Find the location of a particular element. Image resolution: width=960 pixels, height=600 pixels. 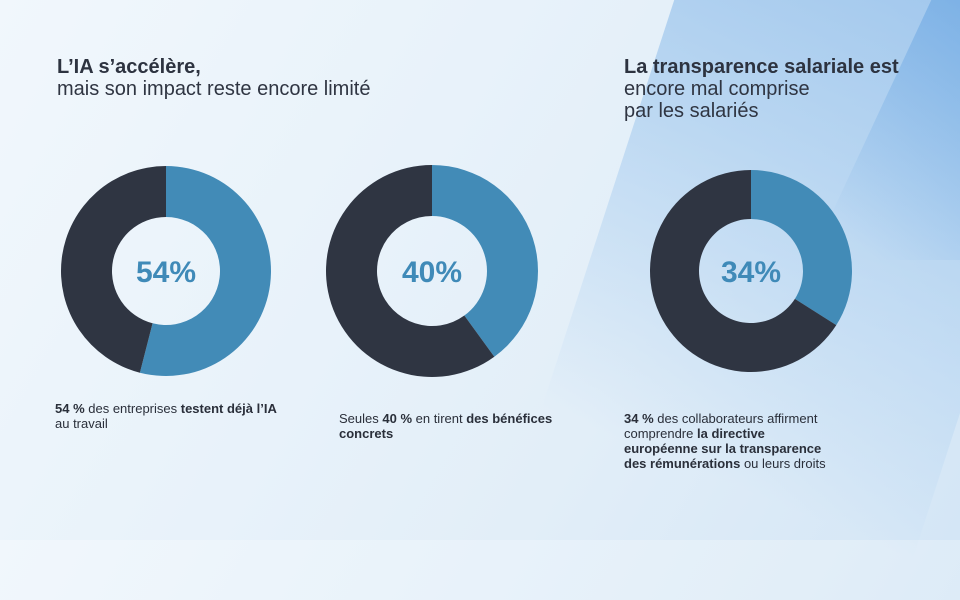

caption-3-part-1: 34 % is located at coordinates (639, 418).